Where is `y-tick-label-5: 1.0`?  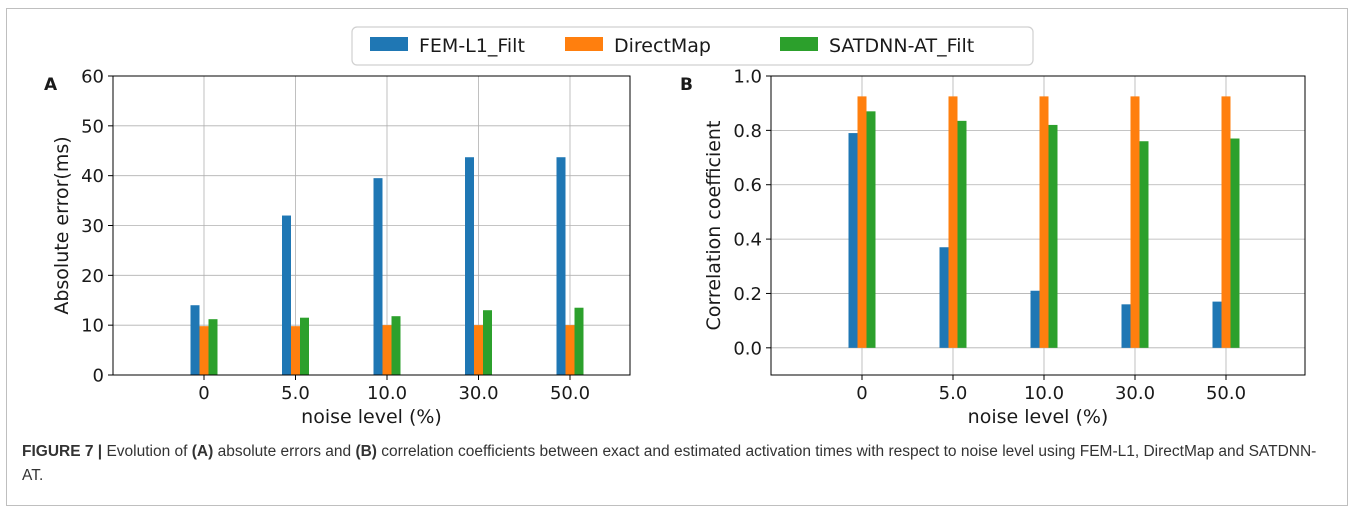
y-tick-label-5: 1.0 is located at coordinates (747, 77).